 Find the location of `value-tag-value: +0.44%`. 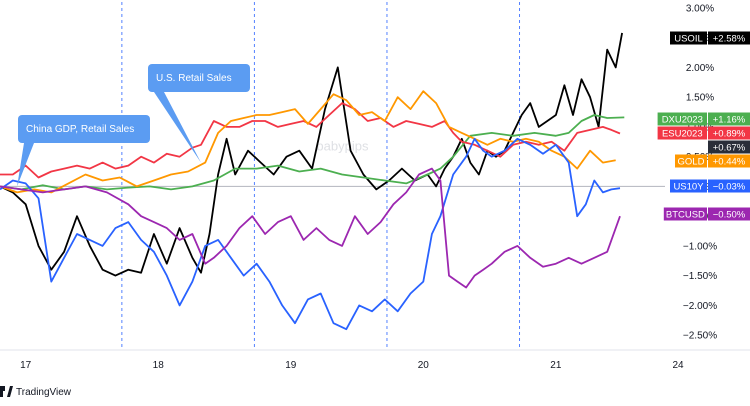

value-tag-value: +0.44% is located at coordinates (729, 162).